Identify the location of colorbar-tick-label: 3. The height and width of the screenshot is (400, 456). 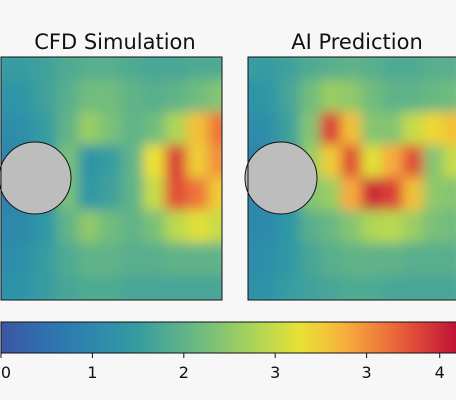
(275, 372).